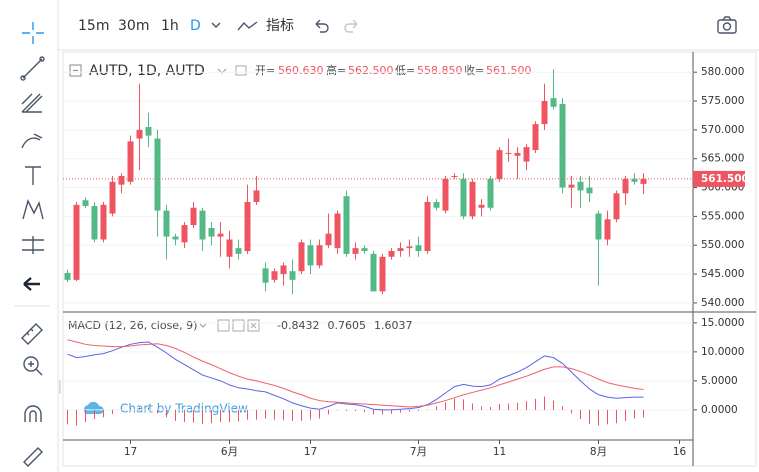  What do you see at coordinates (722, 130) in the screenshot?
I see `y-tick-label: 570.000` at bounding box center [722, 130].